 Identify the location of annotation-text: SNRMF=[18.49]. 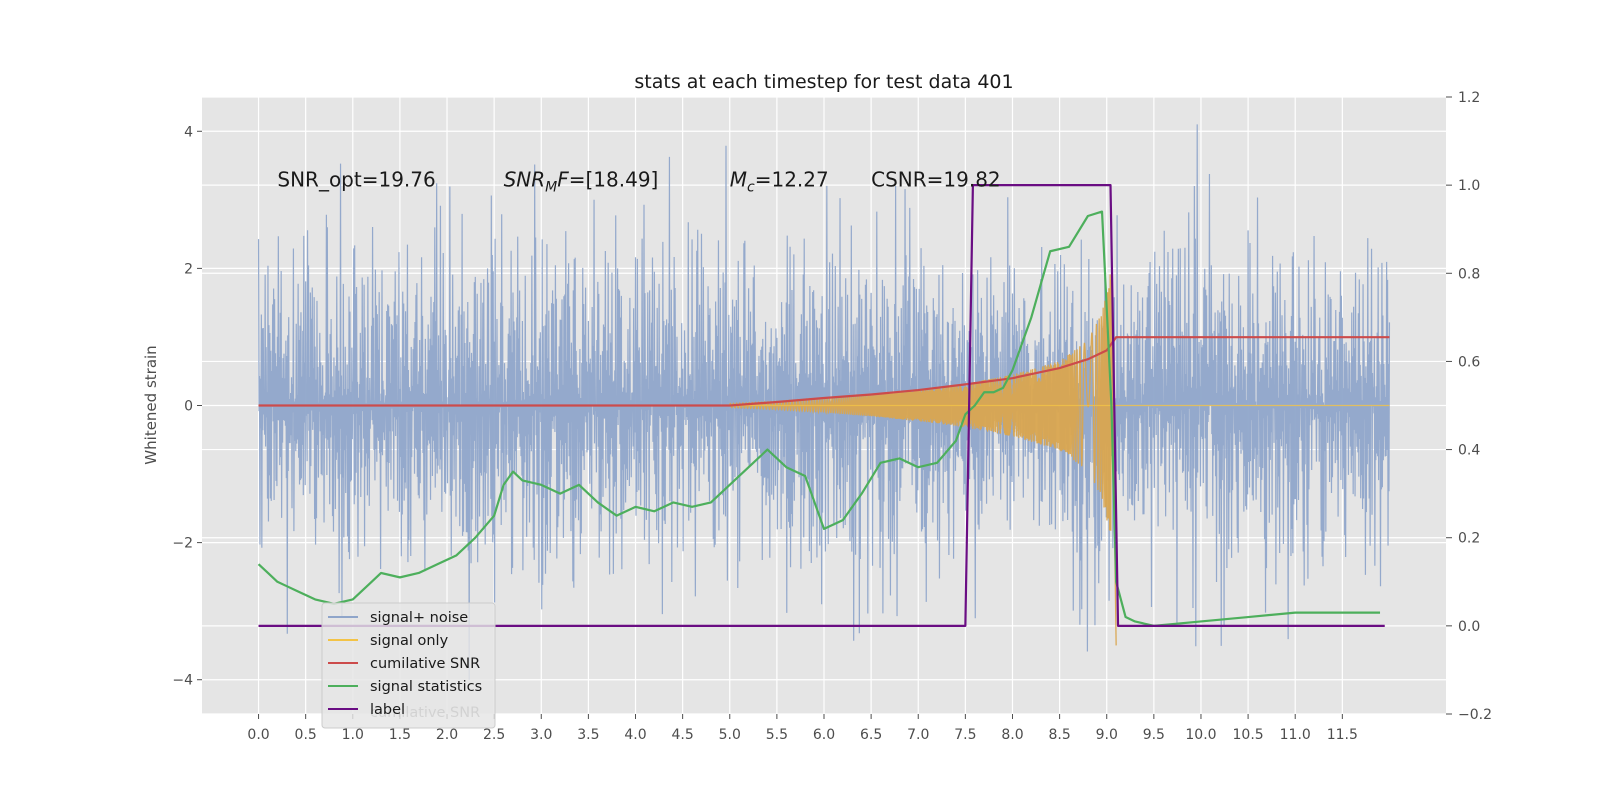
(581, 181).